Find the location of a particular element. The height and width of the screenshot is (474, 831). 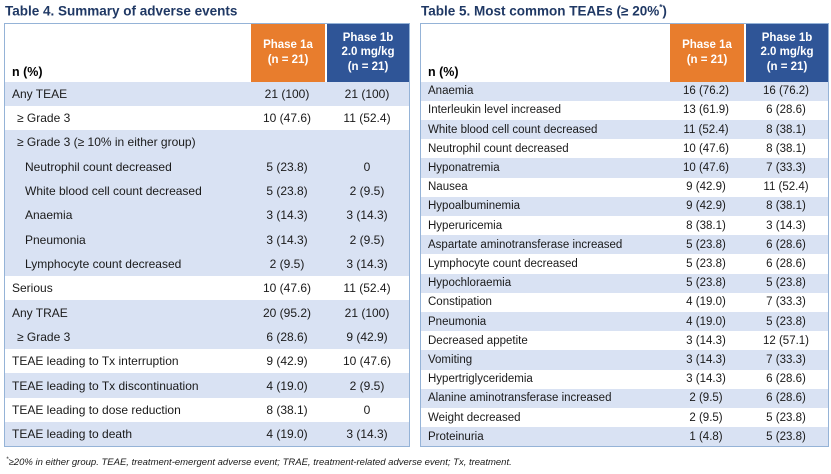

table-row: Hypochloraemia 5 (23.8) 5 (23.8) is located at coordinates (624, 283).